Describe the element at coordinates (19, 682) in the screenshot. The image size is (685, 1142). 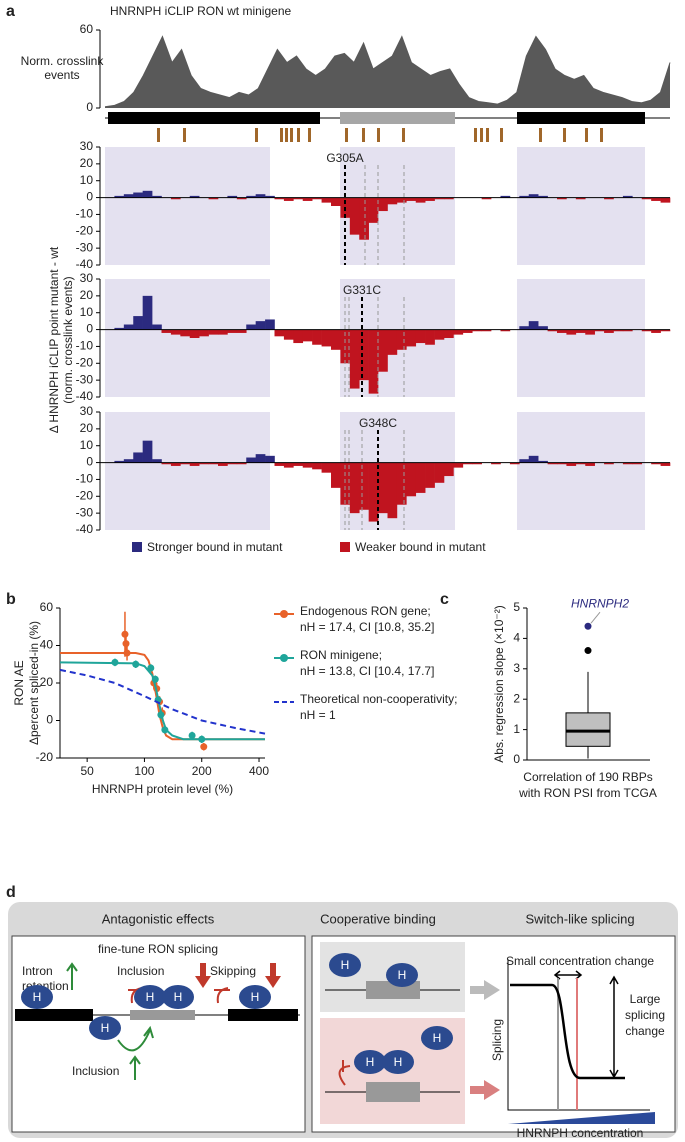
I see `y-axis-label: RON AE` at that location.